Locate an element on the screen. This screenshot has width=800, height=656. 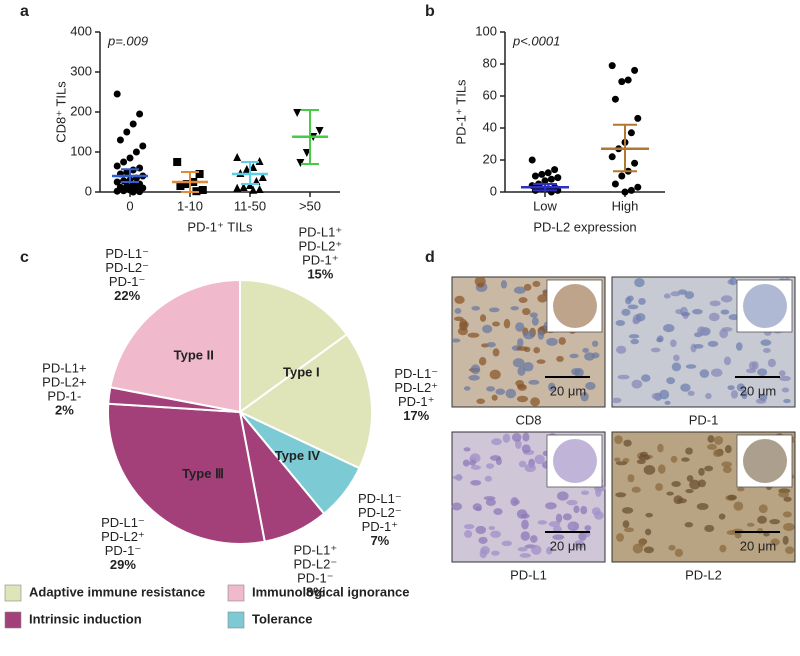
annotation: p=.009 is located at coordinates (127, 40).